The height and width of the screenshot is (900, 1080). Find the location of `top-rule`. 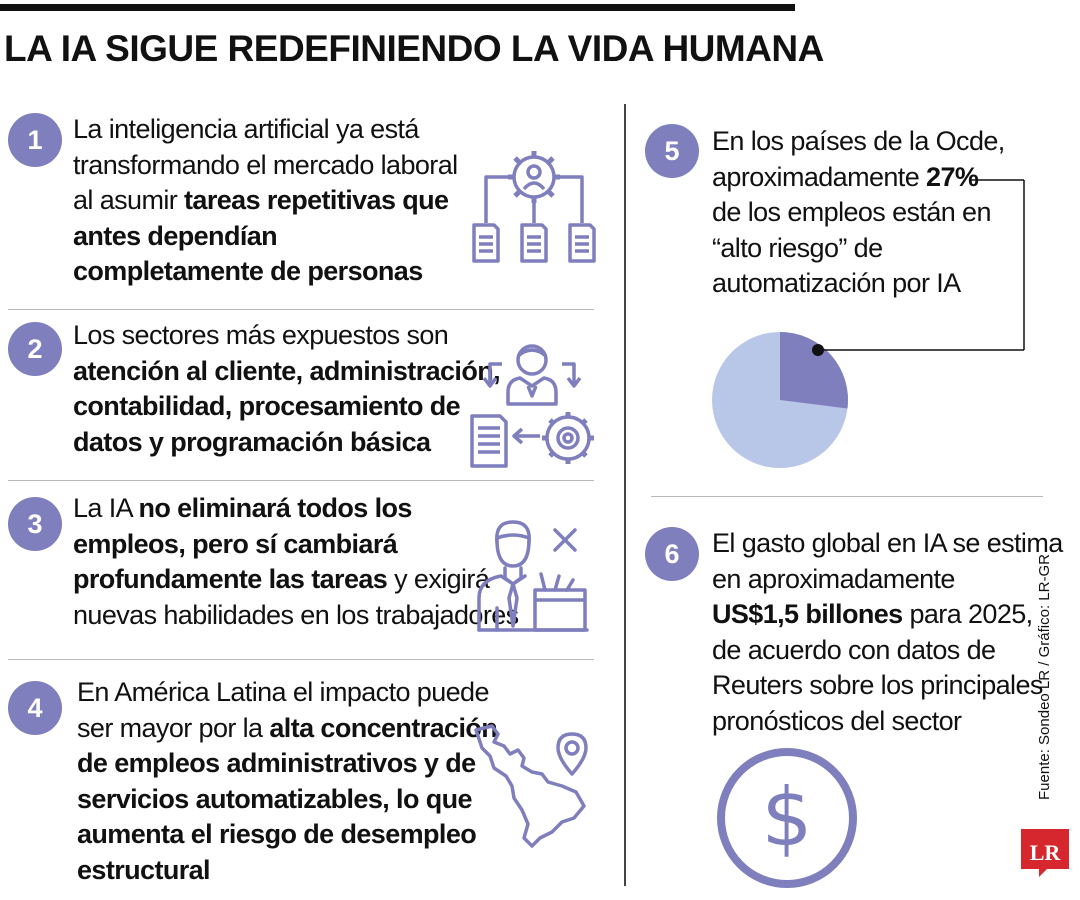

top-rule is located at coordinates (397, 7).